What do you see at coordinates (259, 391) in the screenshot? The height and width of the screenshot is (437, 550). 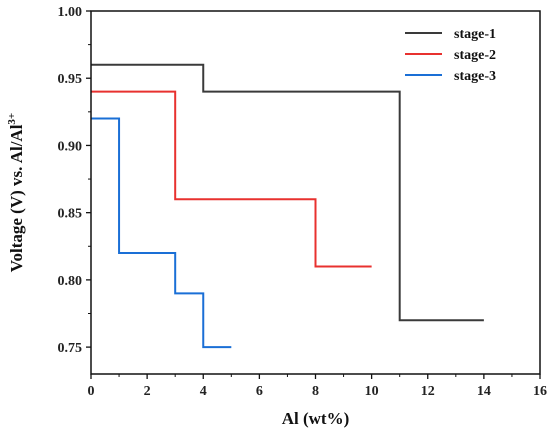 I see `x-tick-label: 6` at bounding box center [259, 391].